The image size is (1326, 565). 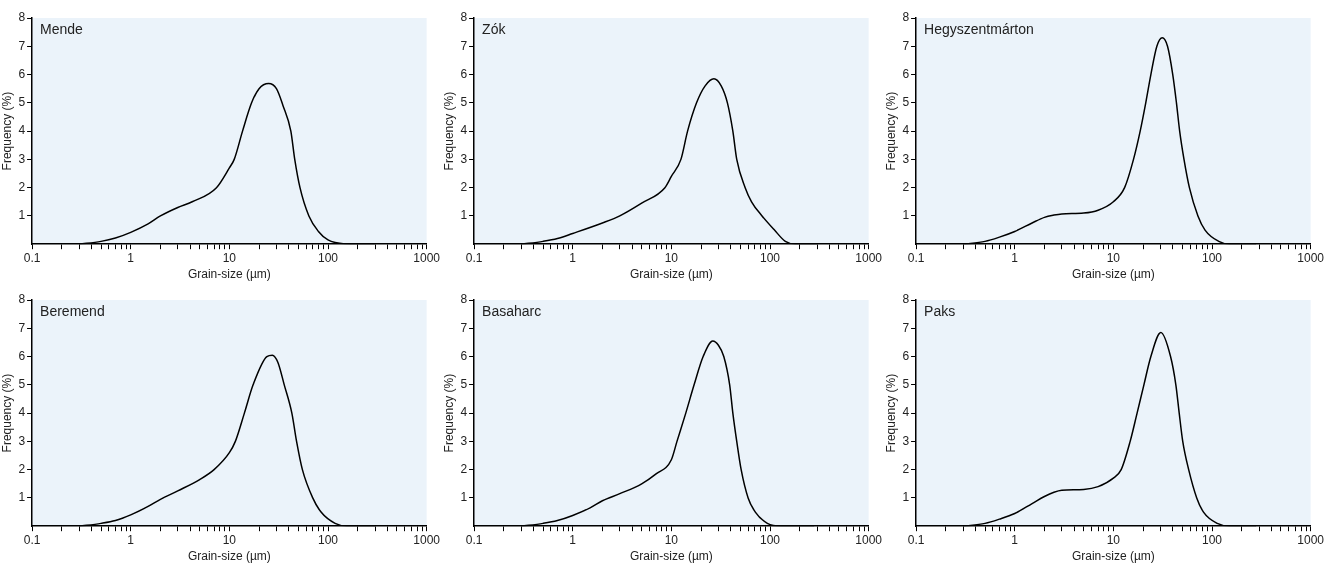 I want to click on chart-title: Hegyszentmárton, so click(x=979, y=28).